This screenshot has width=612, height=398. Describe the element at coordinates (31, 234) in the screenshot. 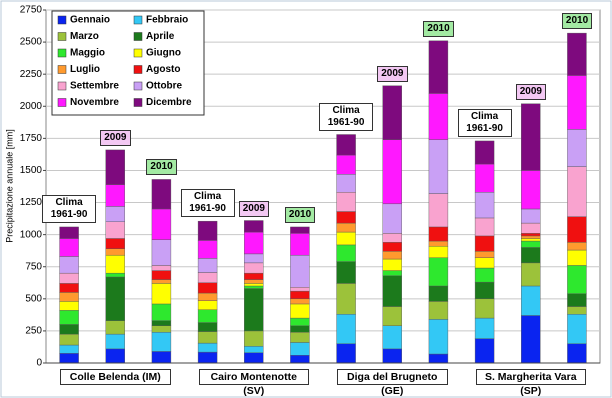

I see `y-tick-label: 1000` at that location.